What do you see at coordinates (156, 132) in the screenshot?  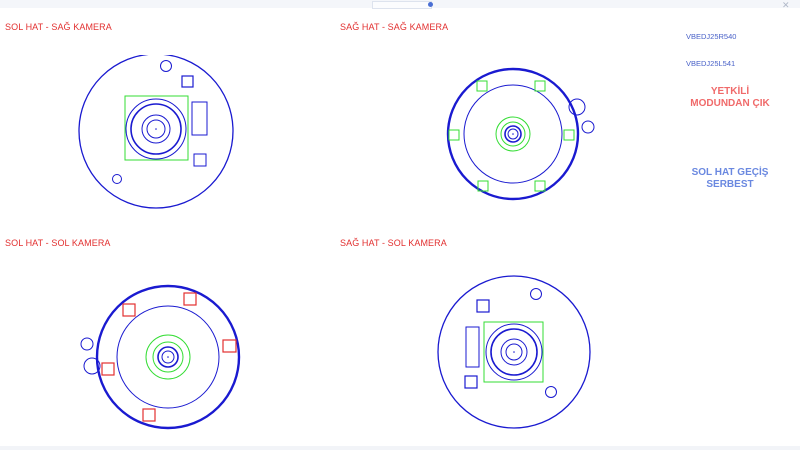 I see `camera-view-top-left` at bounding box center [156, 132].